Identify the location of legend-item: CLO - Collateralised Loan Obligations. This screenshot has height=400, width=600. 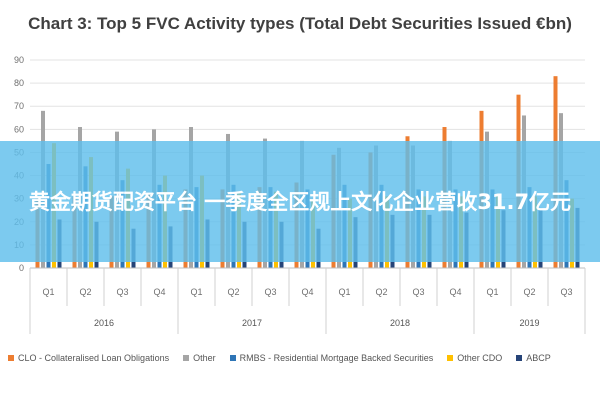
(88, 358).